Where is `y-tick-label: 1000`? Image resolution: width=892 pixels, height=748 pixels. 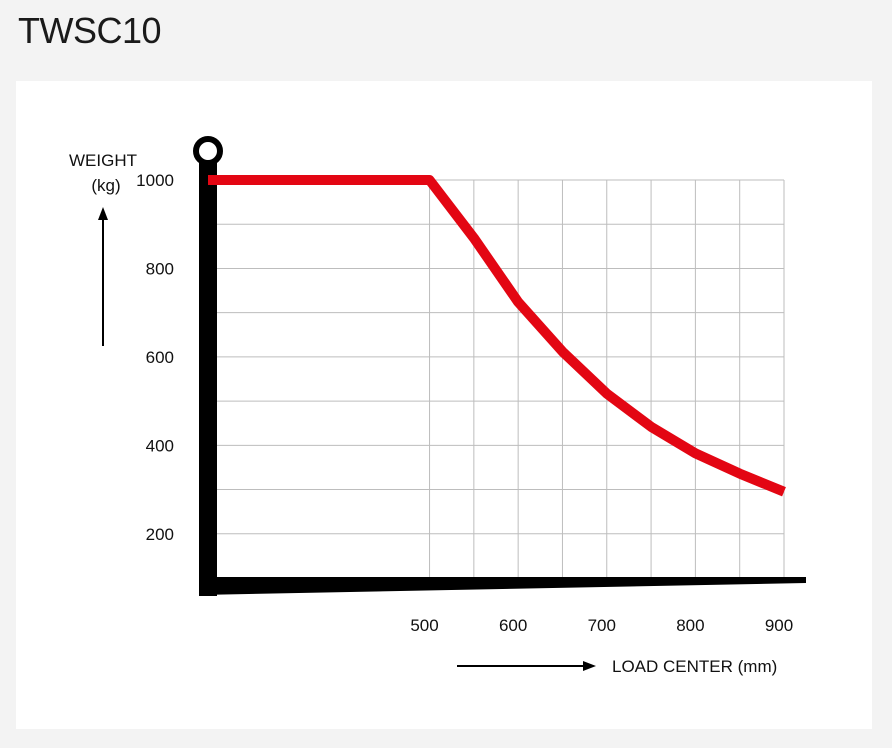 y-tick-label: 1000 is located at coordinates (155, 180).